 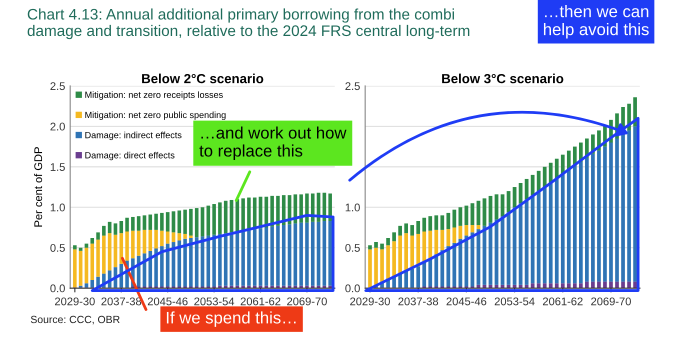 I want to click on y-tick-label: 2.0, so click(x=57, y=126).